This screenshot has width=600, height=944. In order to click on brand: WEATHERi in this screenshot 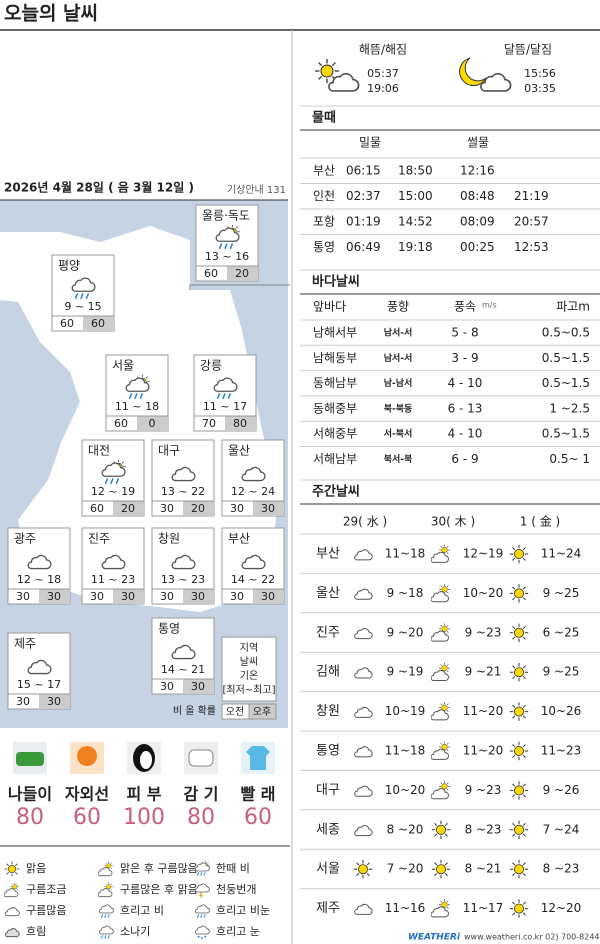, I will do `click(434, 938)`.